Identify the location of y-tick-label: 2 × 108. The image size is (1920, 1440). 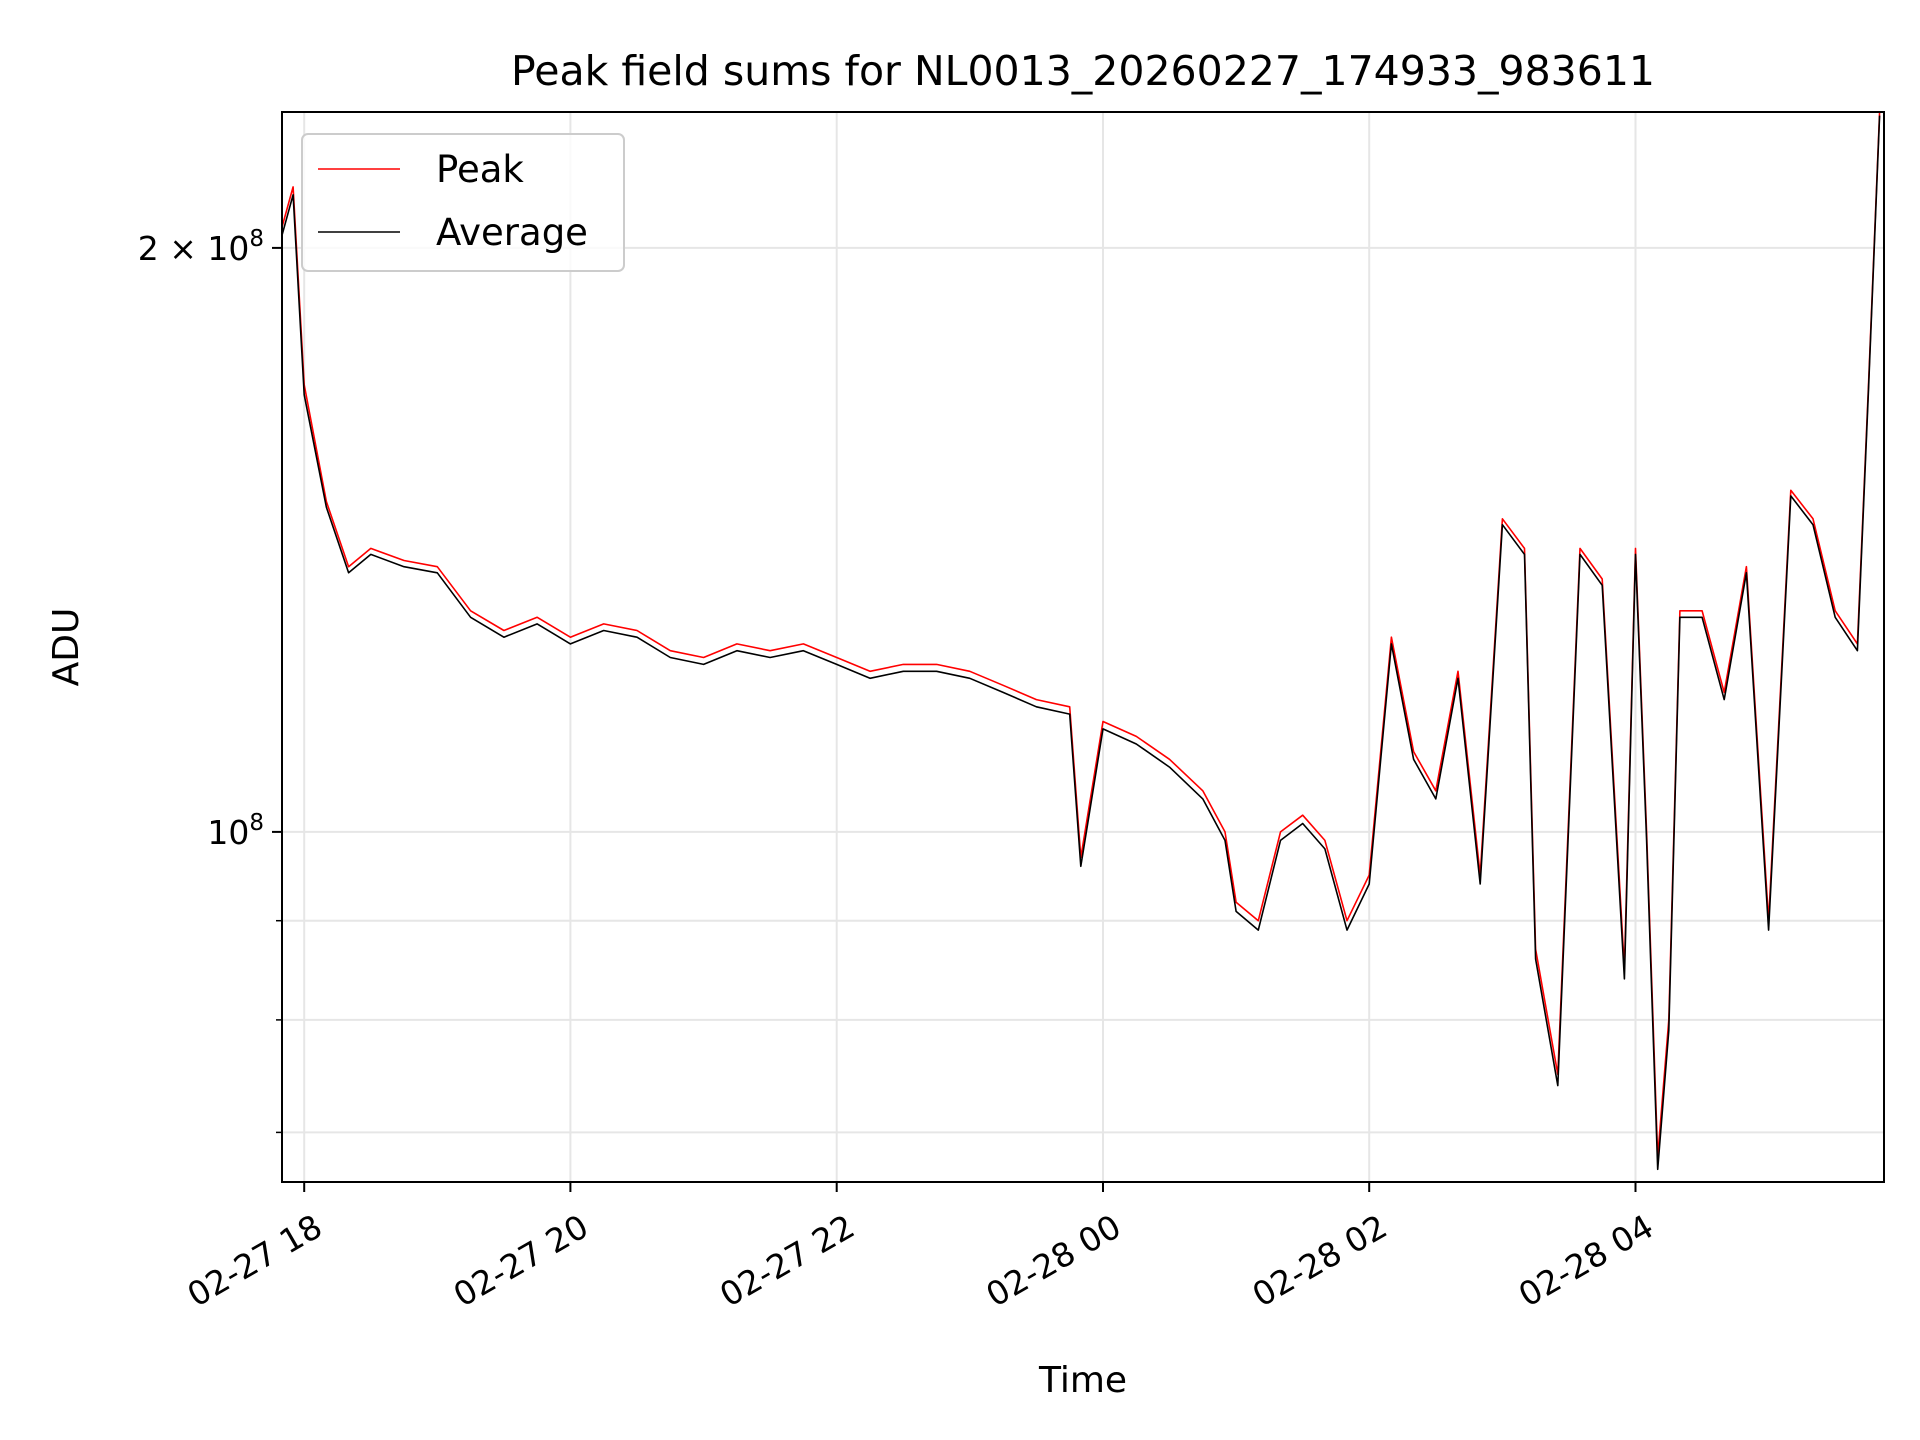
(201, 247).